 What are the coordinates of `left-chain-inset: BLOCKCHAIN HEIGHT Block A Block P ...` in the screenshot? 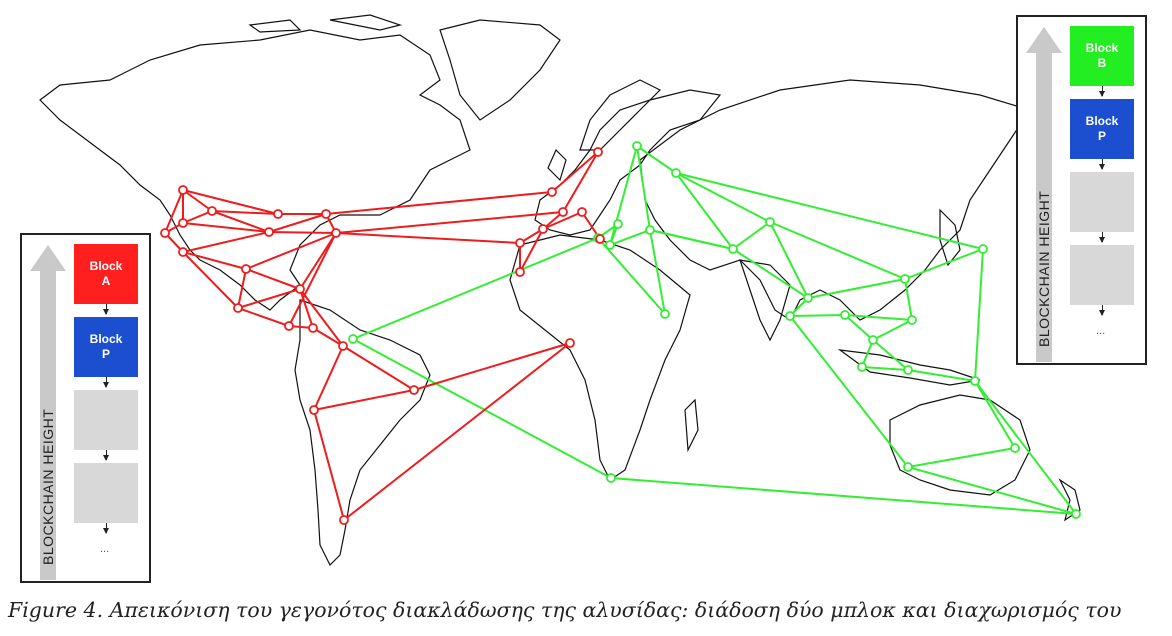 It's located at (85, 408).